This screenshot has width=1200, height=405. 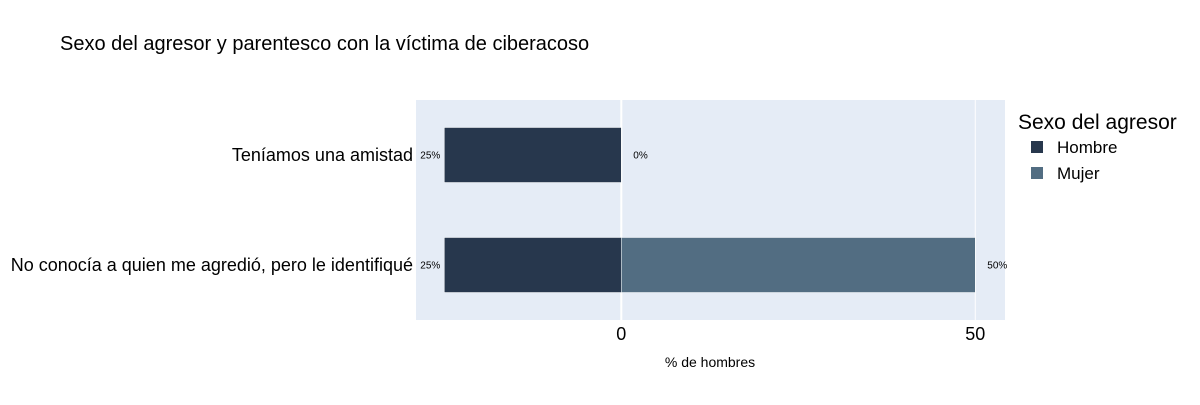 What do you see at coordinates (798, 265) in the screenshot?
I see `bar-mujer` at bounding box center [798, 265].